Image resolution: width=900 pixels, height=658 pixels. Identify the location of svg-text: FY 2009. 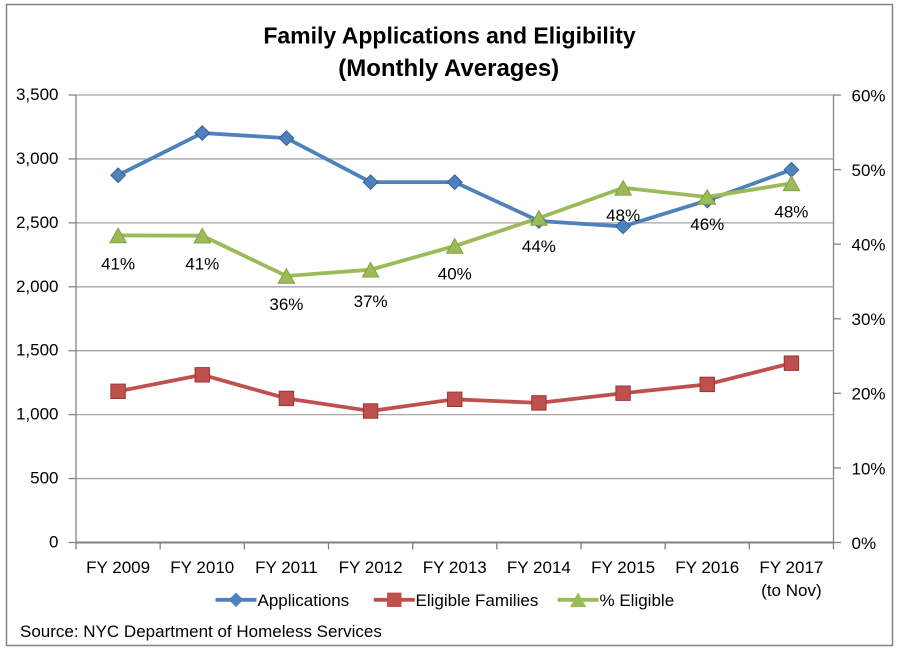
(118, 567).